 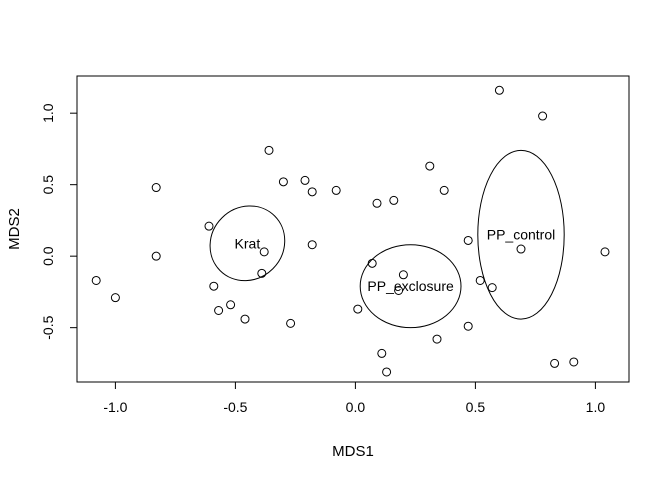 What do you see at coordinates (14, 229) in the screenshot?
I see `y-axis-label: MDS2` at bounding box center [14, 229].